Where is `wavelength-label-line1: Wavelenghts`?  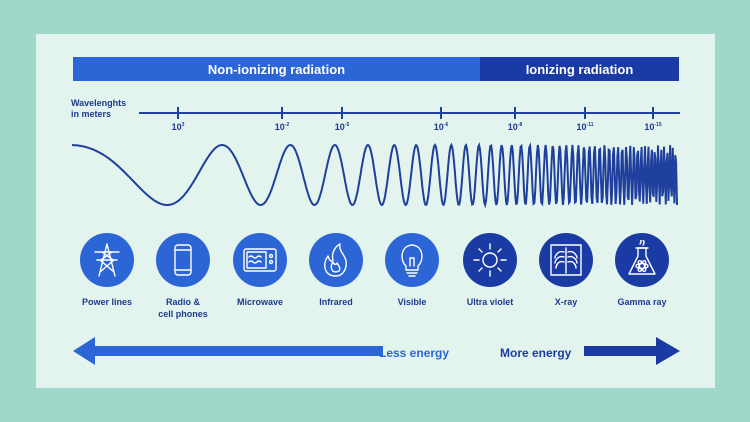 wavelength-label-line1: Wavelenghts is located at coordinates (99, 103).